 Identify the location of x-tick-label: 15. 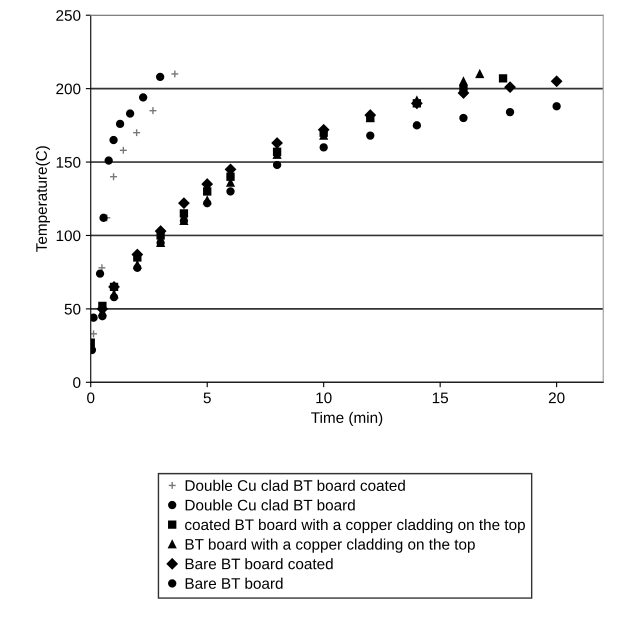
(440, 398).